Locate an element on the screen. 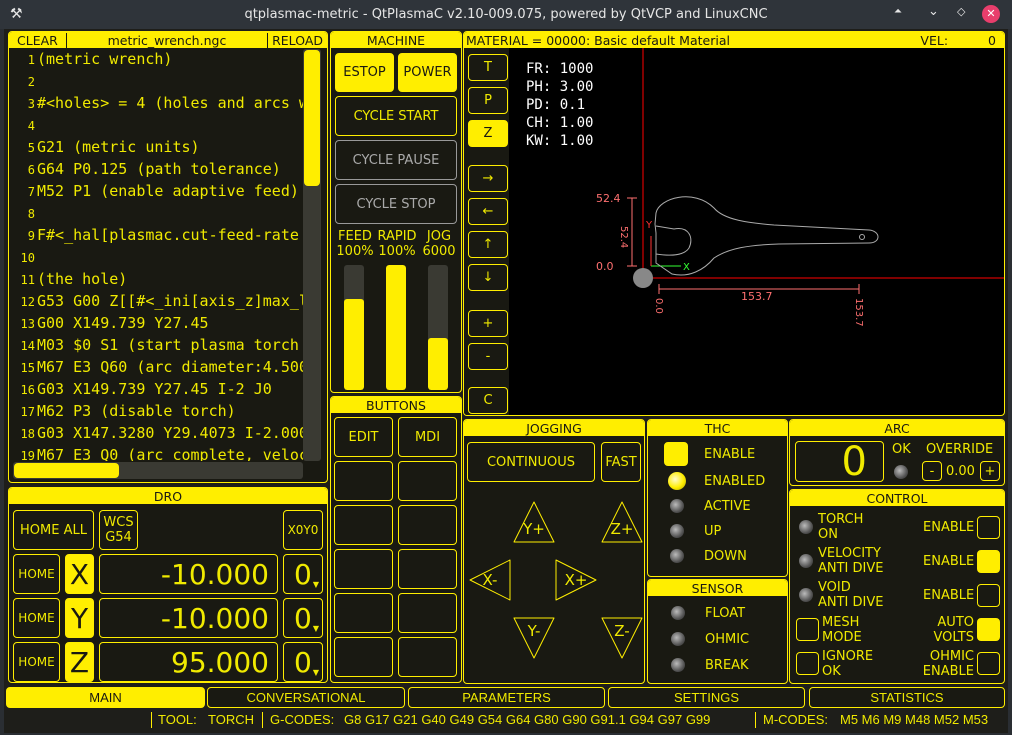  tab-main: MAIN is located at coordinates (105, 697).